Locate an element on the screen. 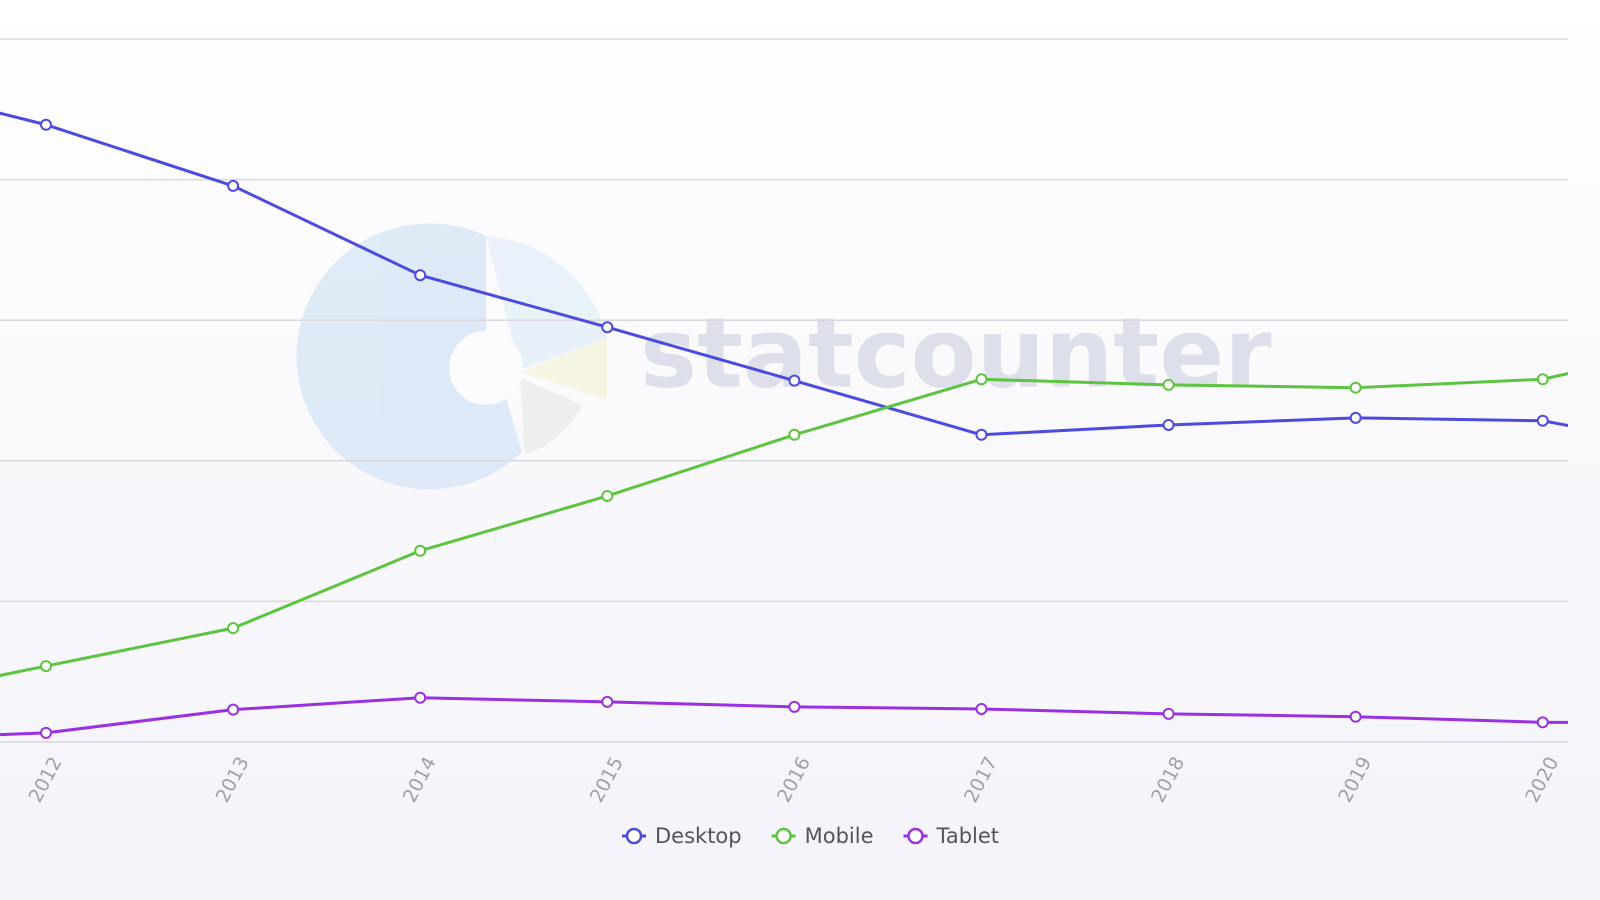 This screenshot has width=1600, height=900. legend-item: Desktop is located at coordinates (682, 836).